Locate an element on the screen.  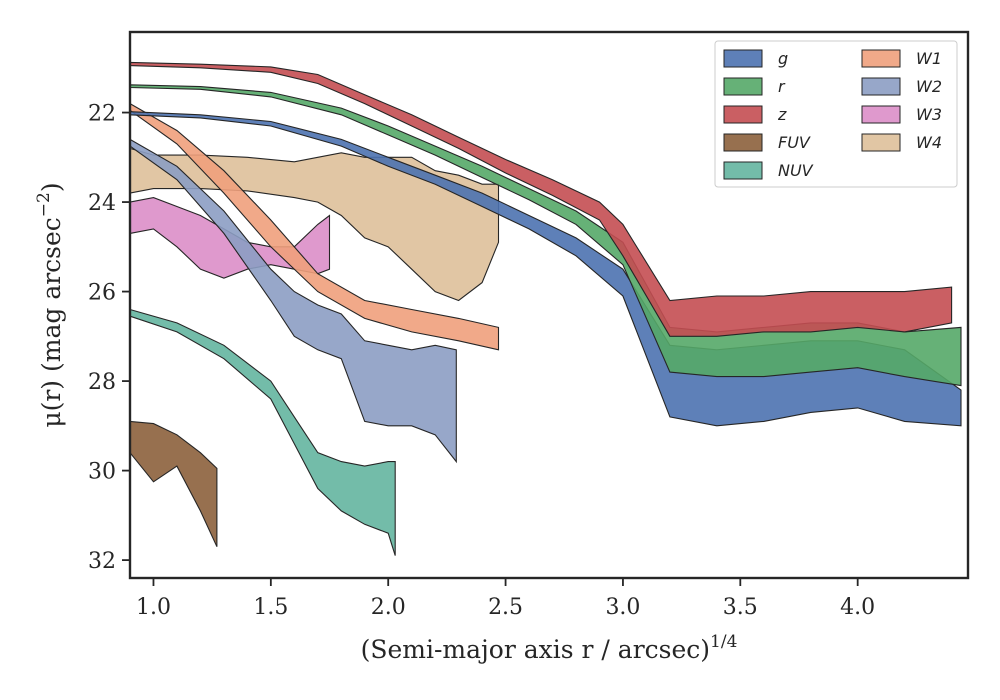
x-axis-ticks: 1.0 1.5 2.0 2.5 3.0 3.5 4.0 is located at coordinates (505, 599).